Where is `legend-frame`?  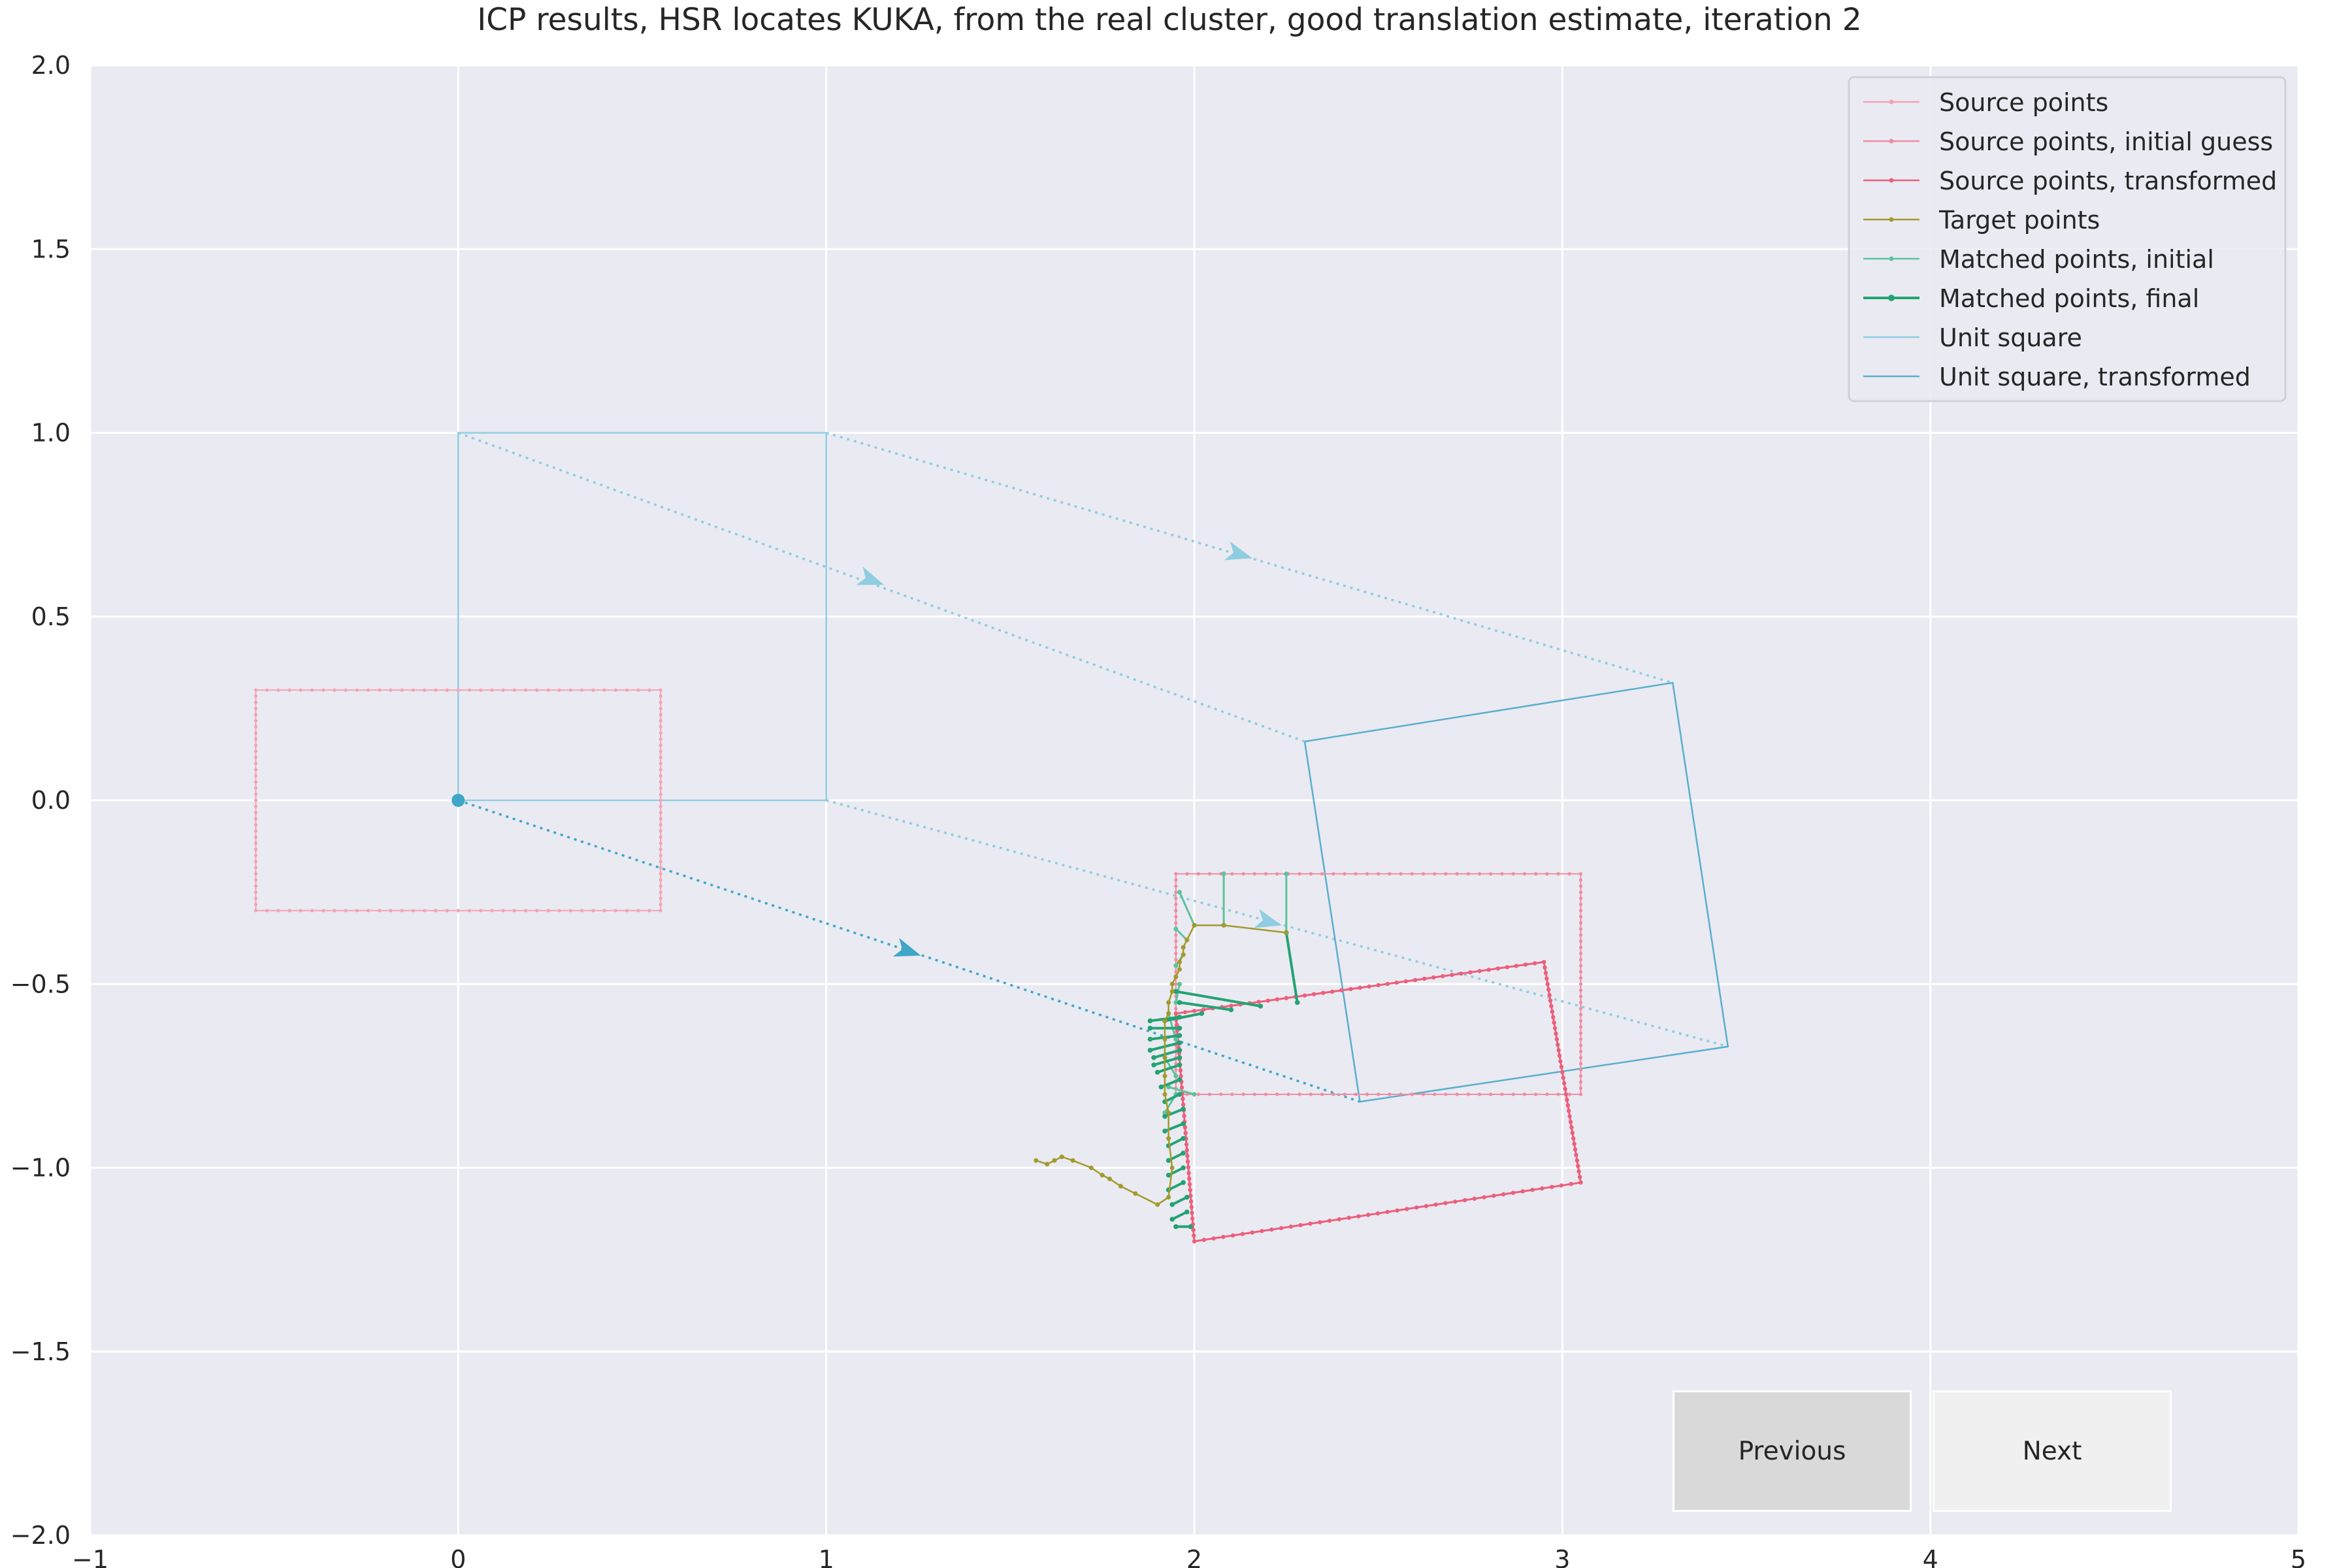 legend-frame is located at coordinates (2067, 239).